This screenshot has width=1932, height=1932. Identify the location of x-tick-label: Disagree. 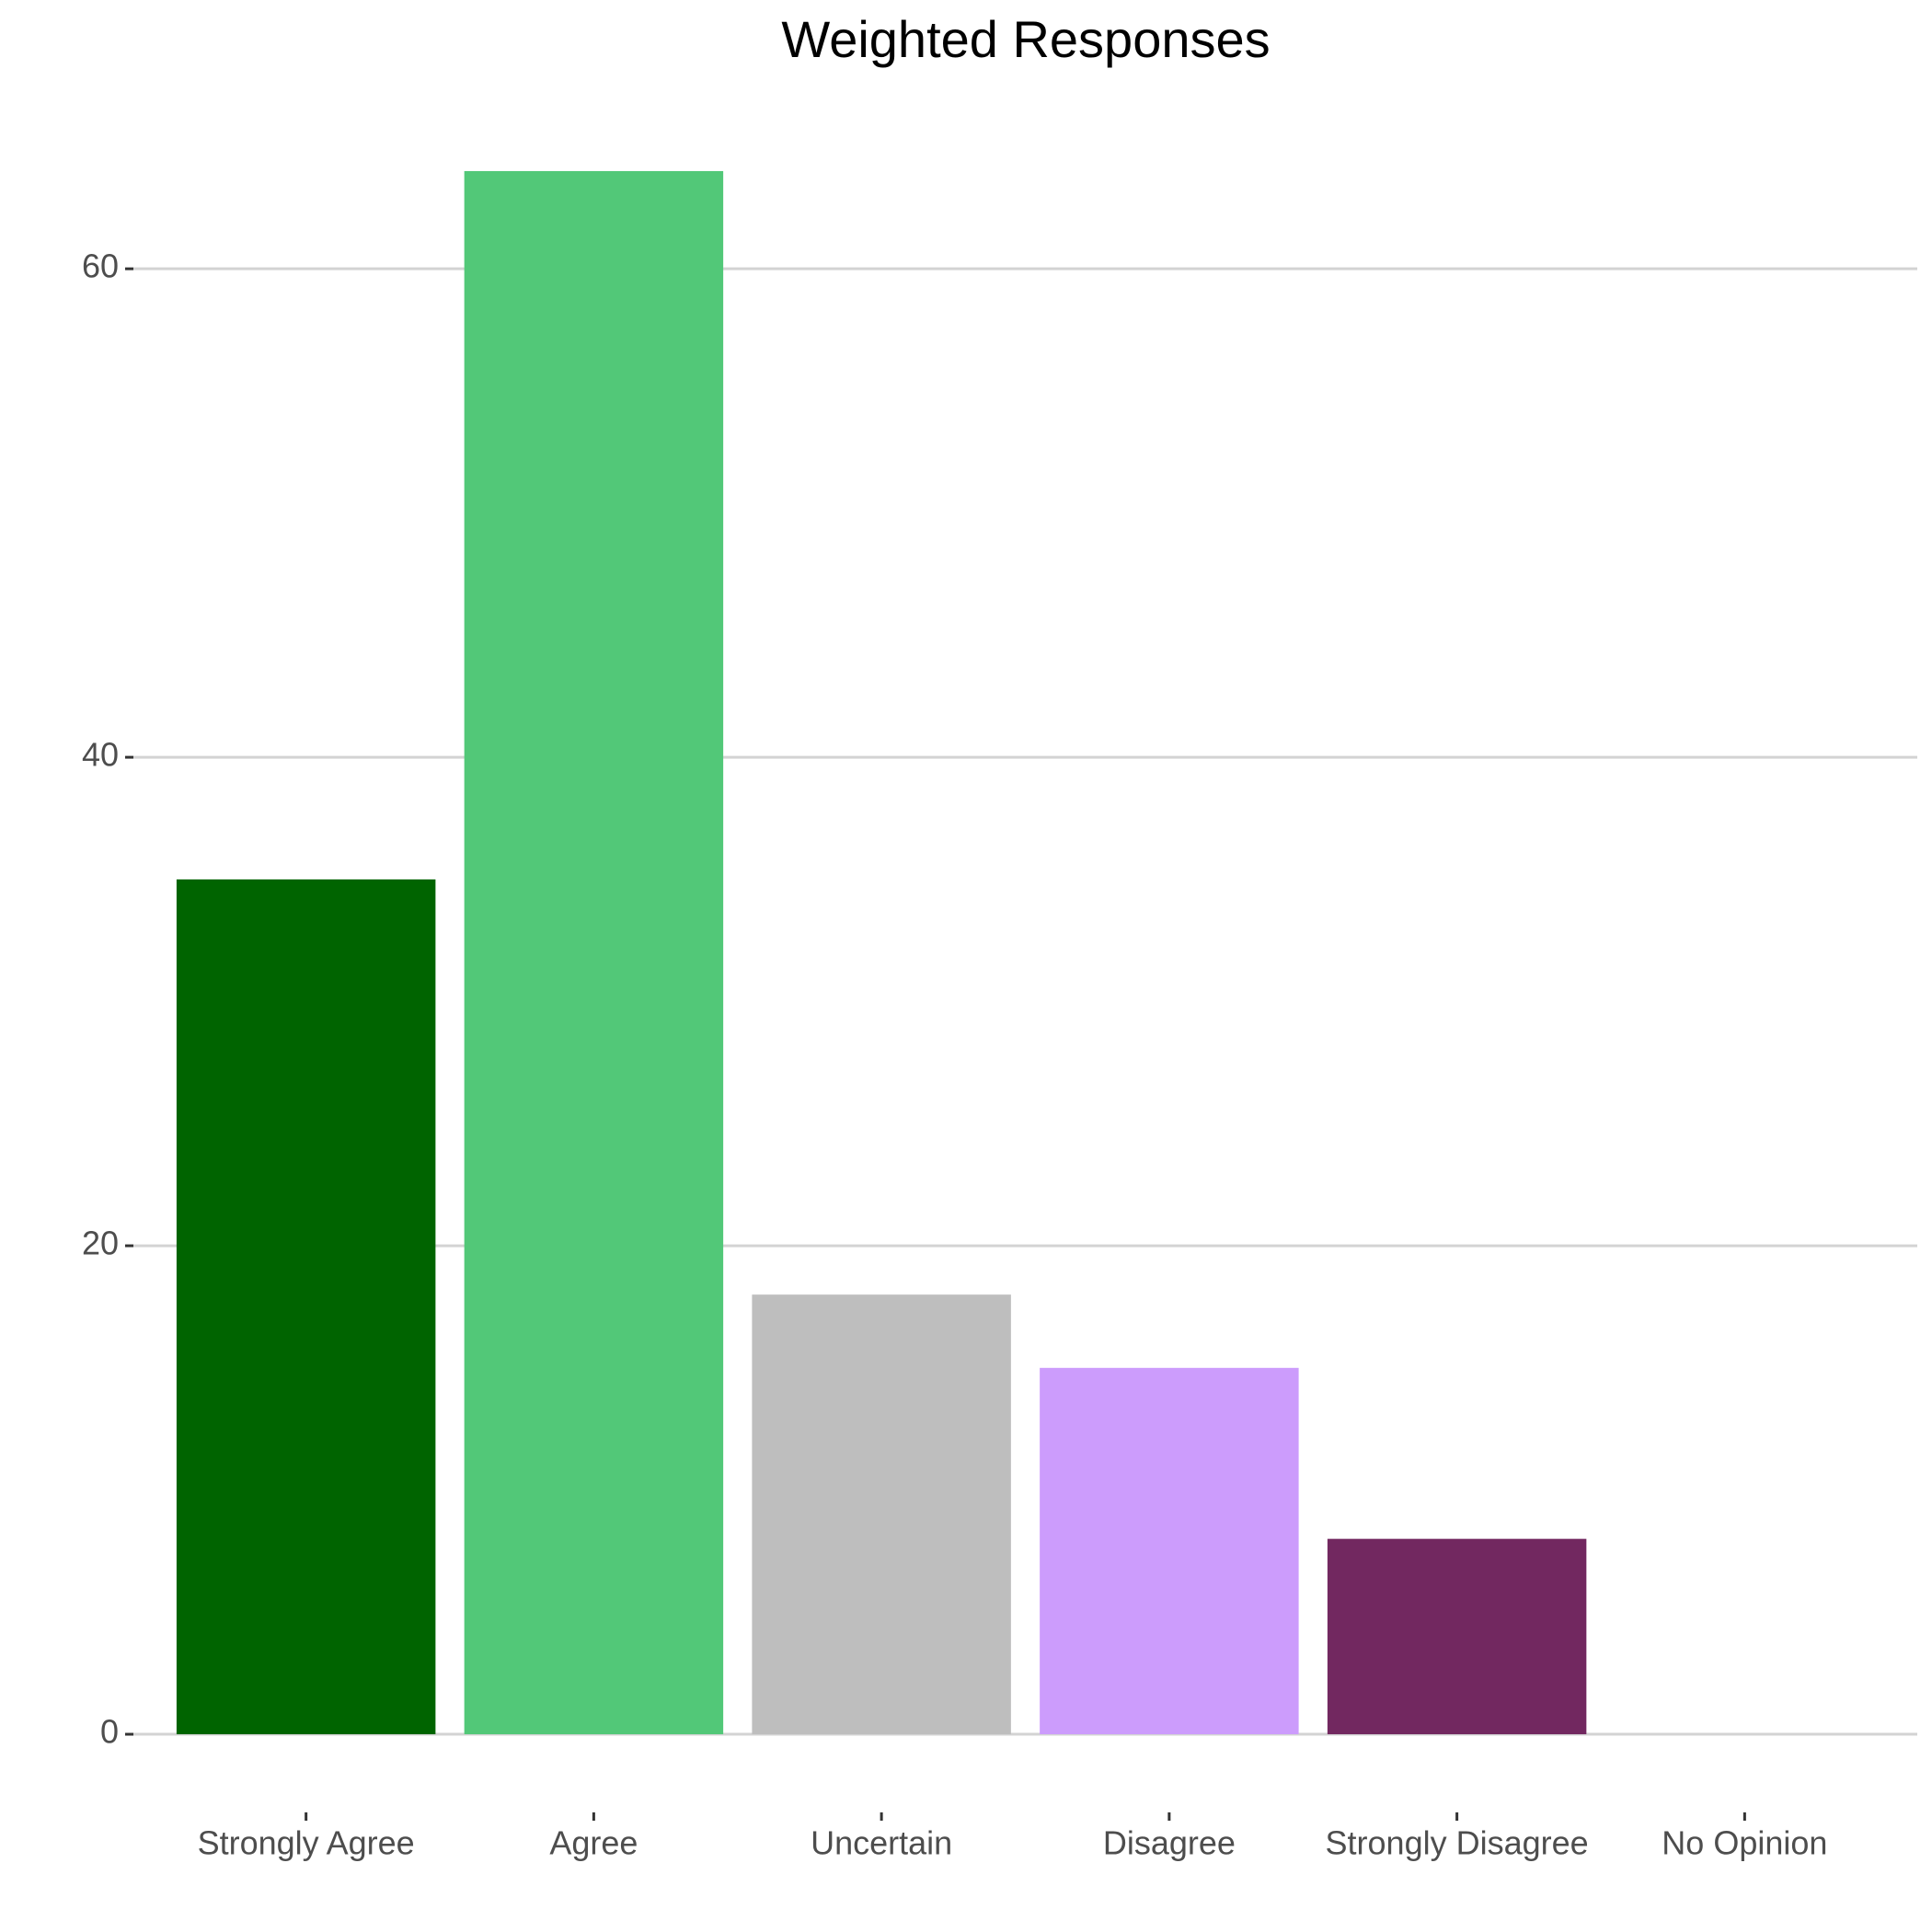
(1169, 1843).